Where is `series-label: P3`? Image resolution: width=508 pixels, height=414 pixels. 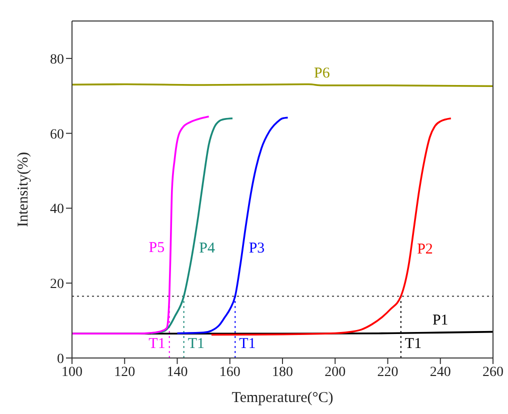
series-label: P3 is located at coordinates (256, 248).